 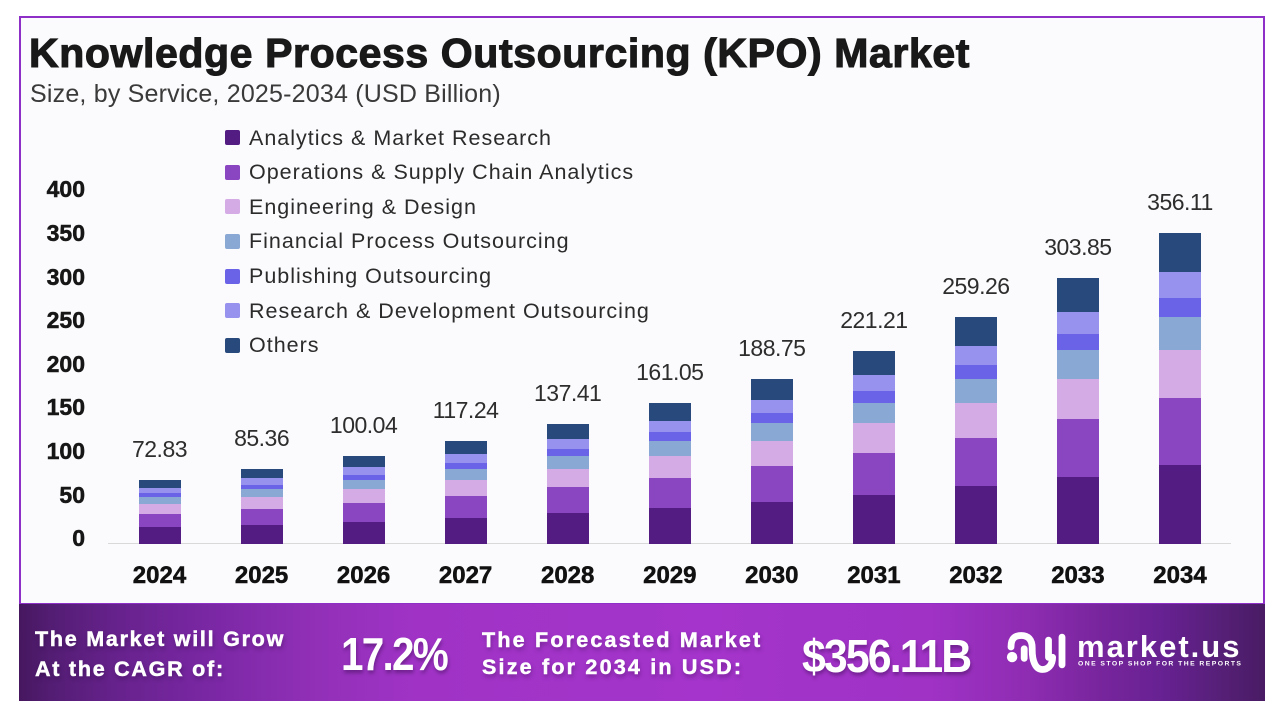 I want to click on svg-text: market.us, so click(x=1159, y=646).